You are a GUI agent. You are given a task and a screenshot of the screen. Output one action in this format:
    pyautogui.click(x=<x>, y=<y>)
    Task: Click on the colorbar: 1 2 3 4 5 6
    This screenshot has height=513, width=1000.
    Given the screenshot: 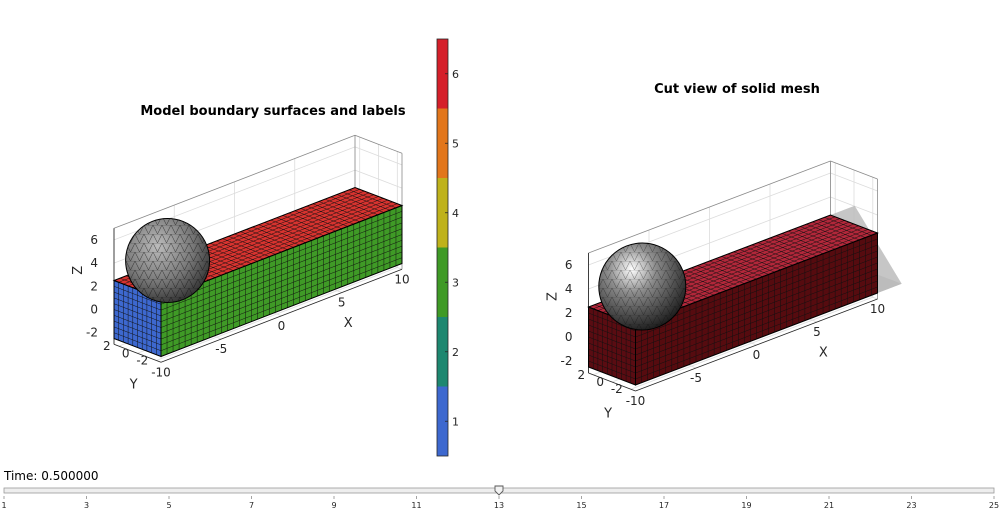 What is the action you would take?
    pyautogui.click(x=447, y=247)
    